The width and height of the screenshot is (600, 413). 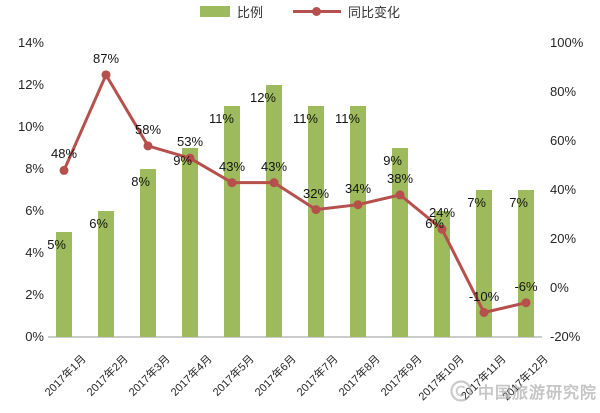 What do you see at coordinates (400, 178) in the screenshot?
I see `line-value-label: 38%` at bounding box center [400, 178].